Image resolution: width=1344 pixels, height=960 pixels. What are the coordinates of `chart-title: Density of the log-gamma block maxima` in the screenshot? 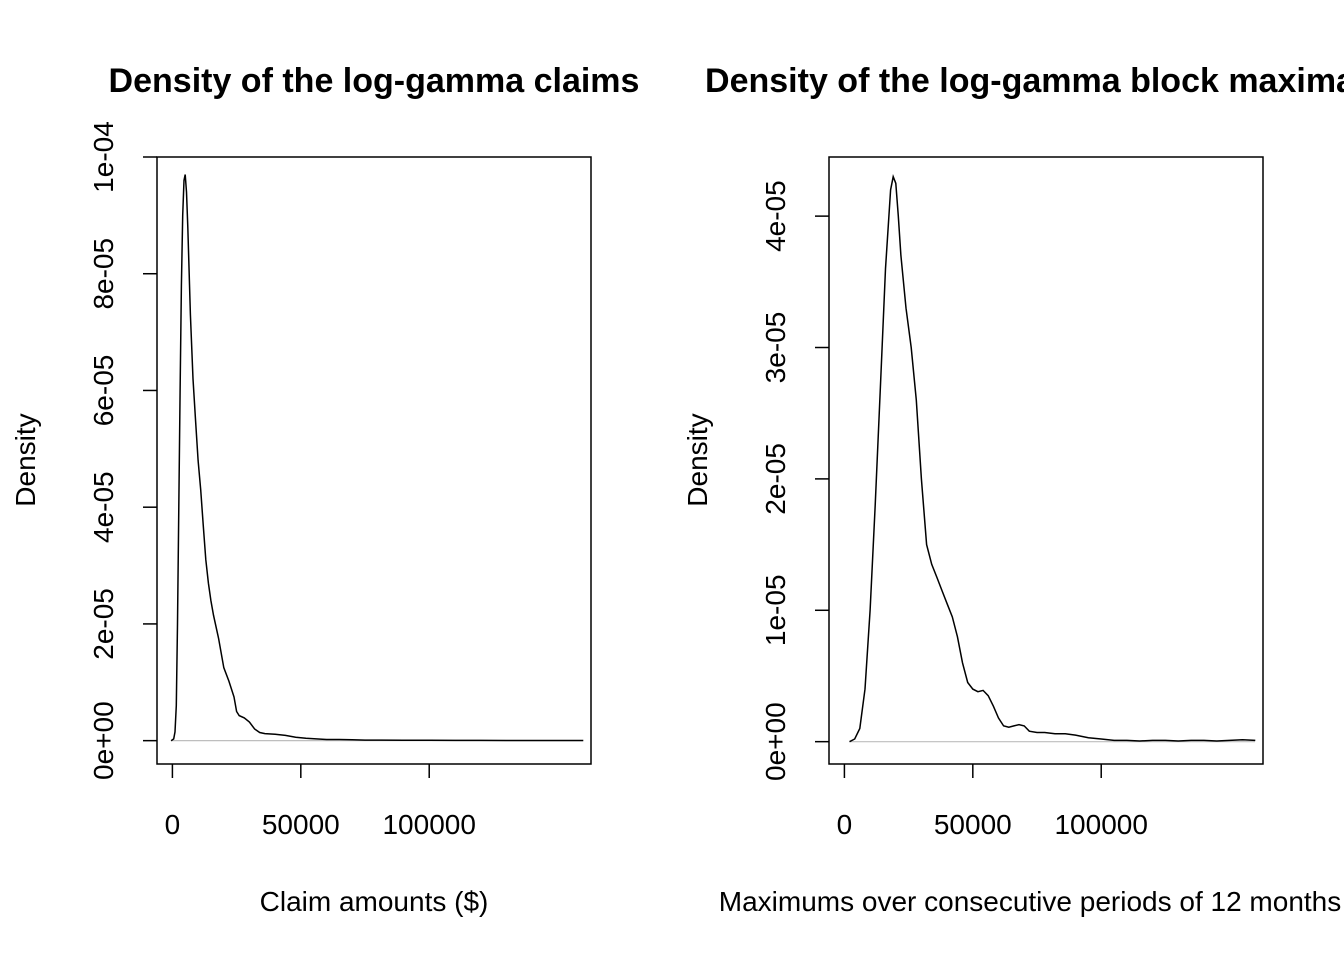 It's located at (1024, 81).